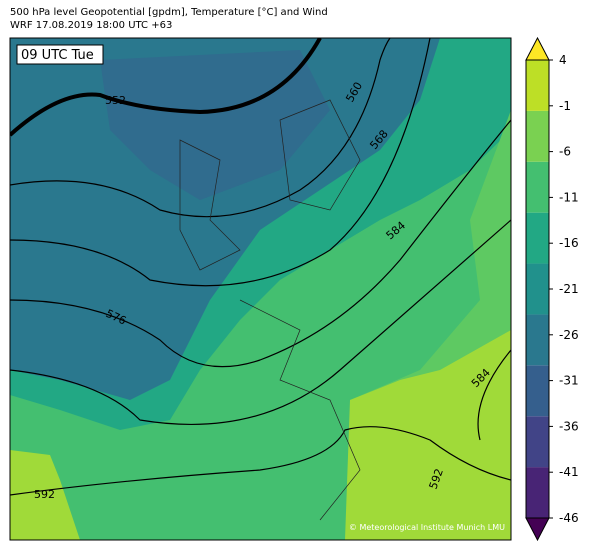  What do you see at coordinates (91, 25) in the screenshot?
I see `subtitle: WRF 17.08.2019 18:00 UTC +63` at bounding box center [91, 25].